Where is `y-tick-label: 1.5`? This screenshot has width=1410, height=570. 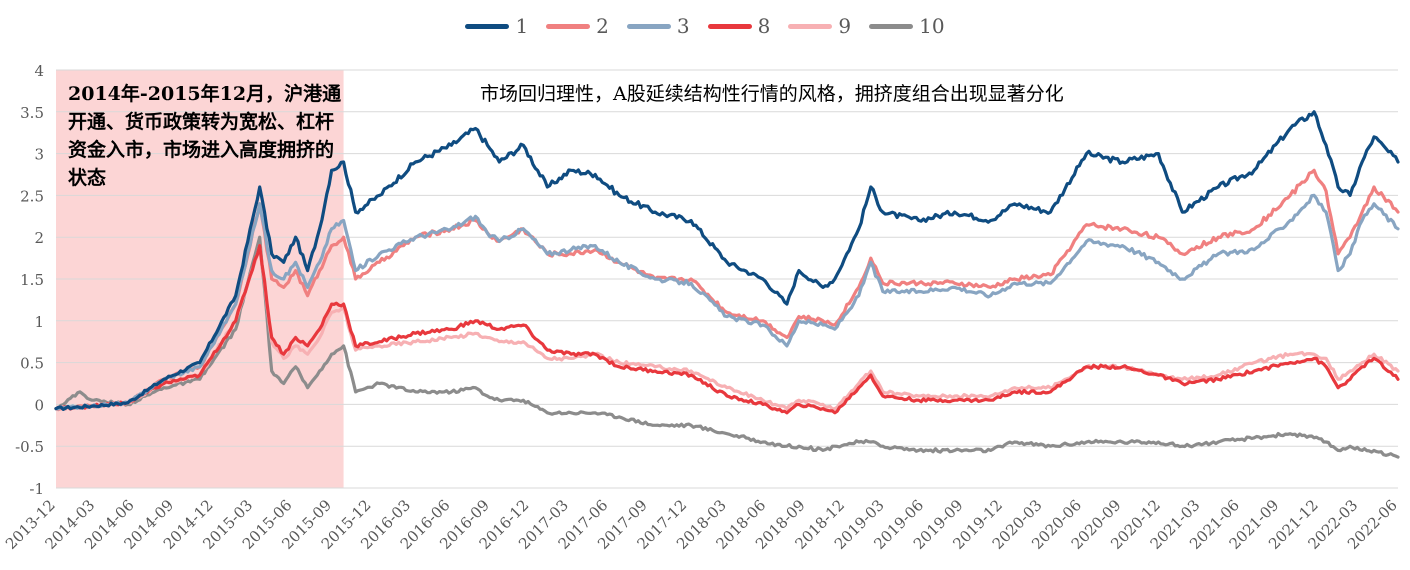 y-tick-label: 1.5 is located at coordinates (32, 280).